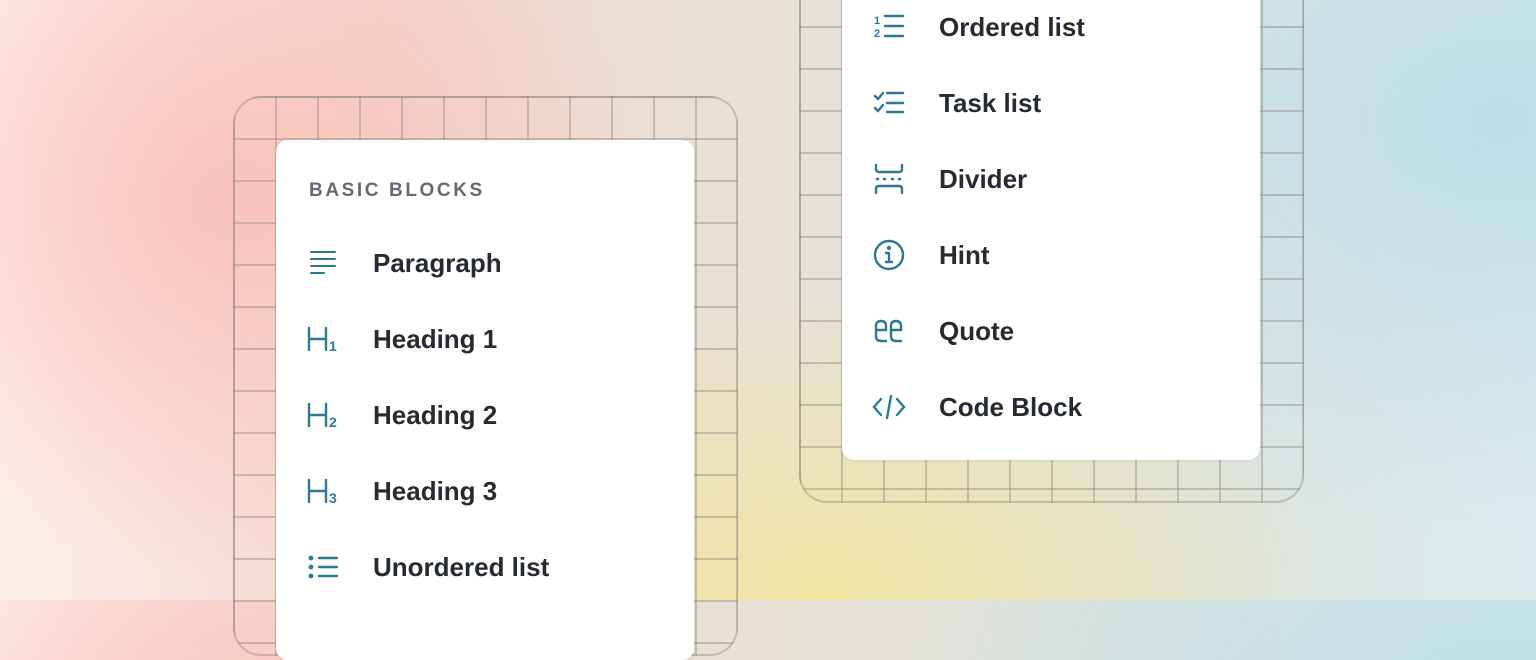 This screenshot has width=1536, height=660. Describe the element at coordinates (889, 331) in the screenshot. I see `quote-icon` at that location.